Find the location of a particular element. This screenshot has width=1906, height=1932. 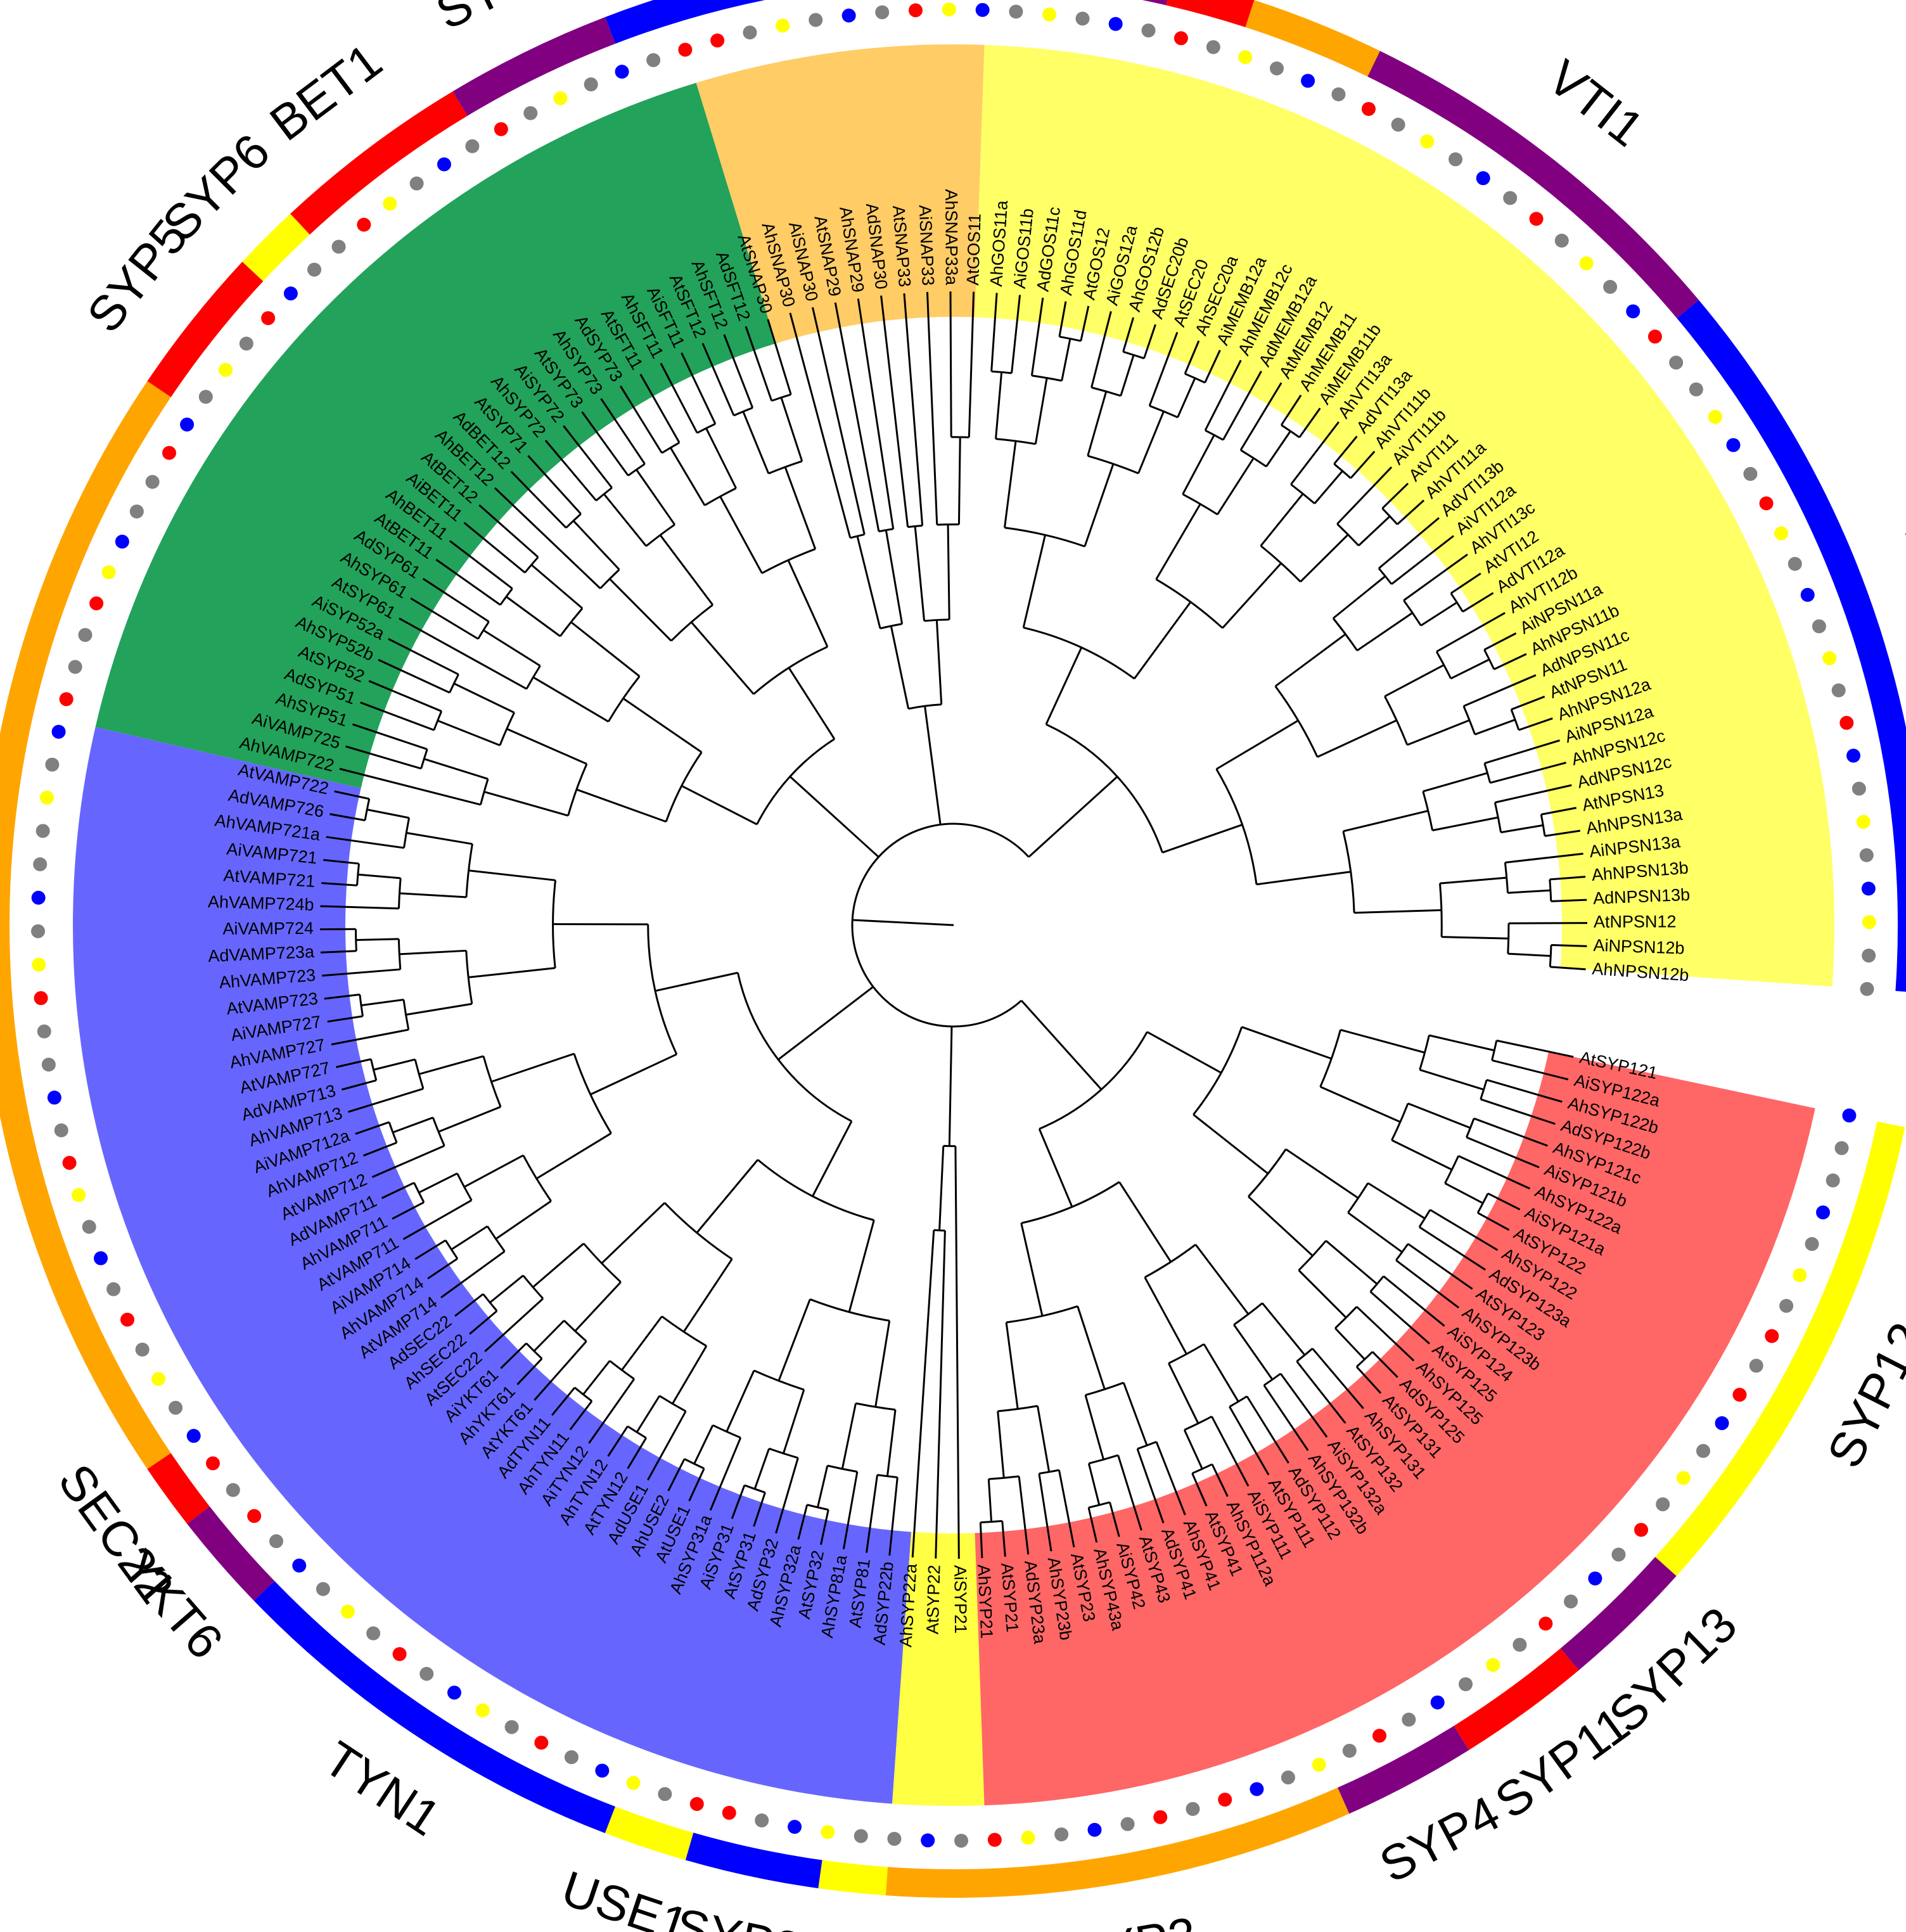

leaf-label: AdNPSN13b is located at coordinates (1642, 896).